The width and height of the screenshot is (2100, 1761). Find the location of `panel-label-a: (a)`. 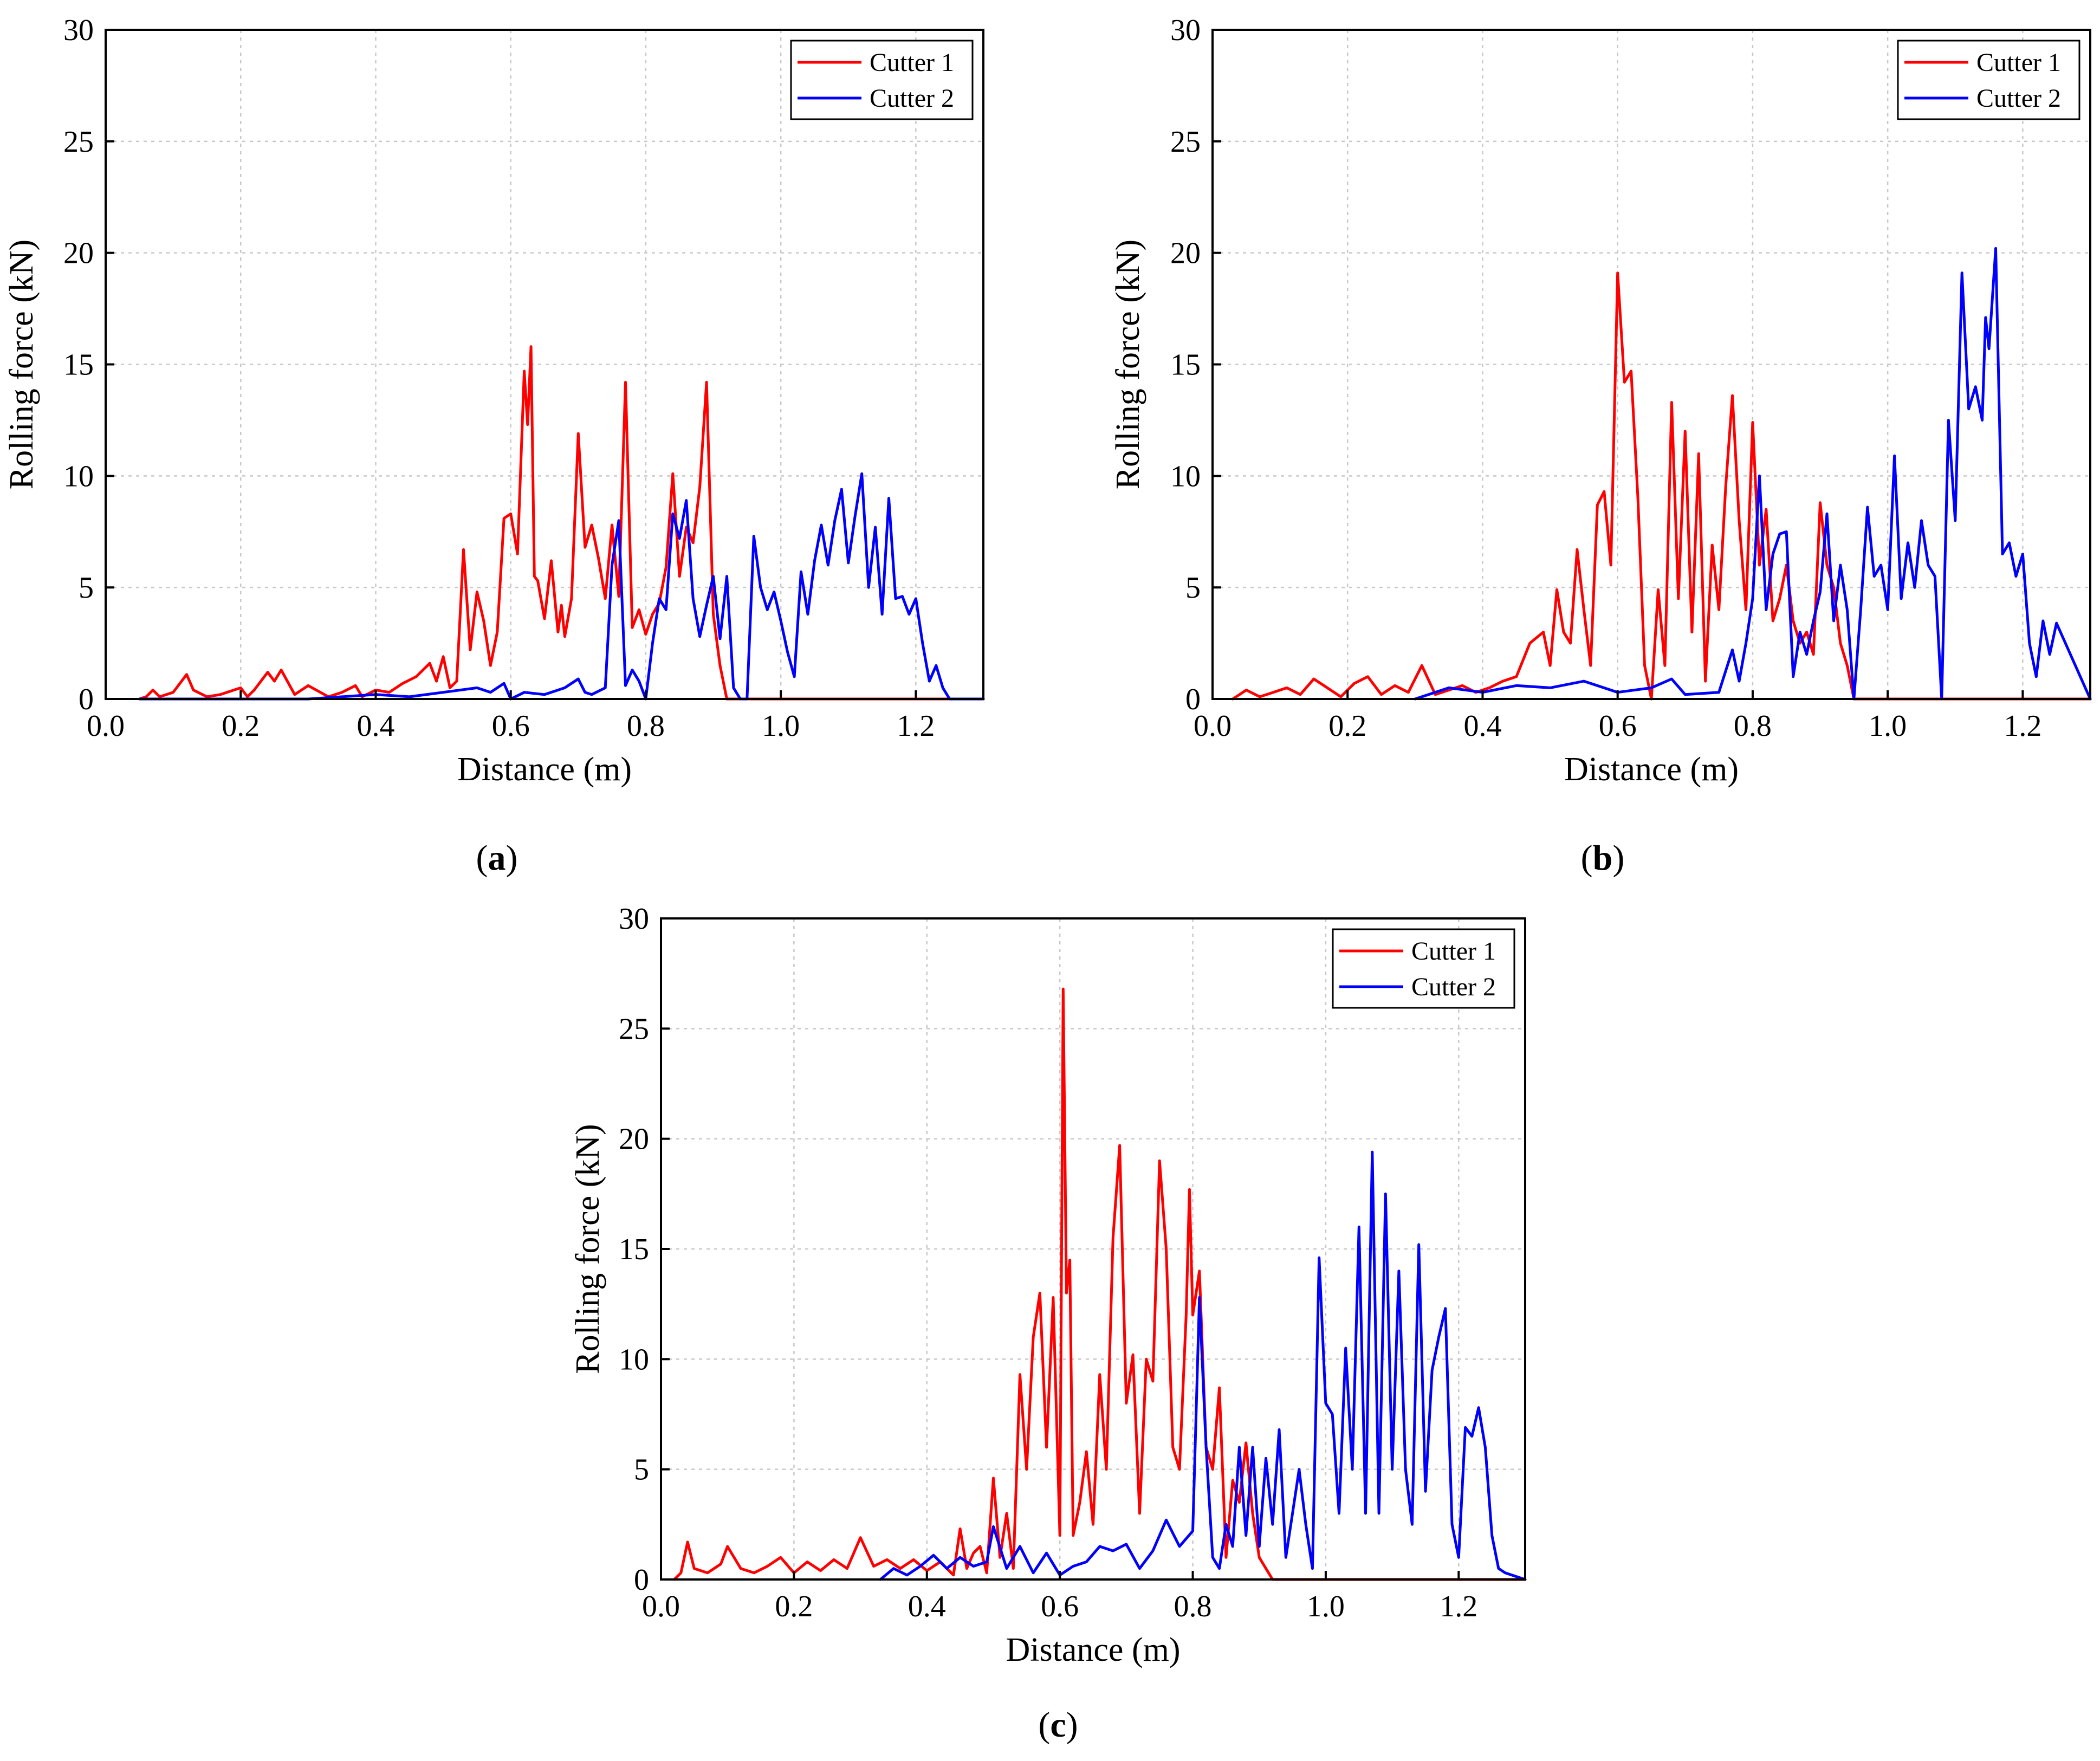

panel-label-a: (a) is located at coordinates (497, 858).